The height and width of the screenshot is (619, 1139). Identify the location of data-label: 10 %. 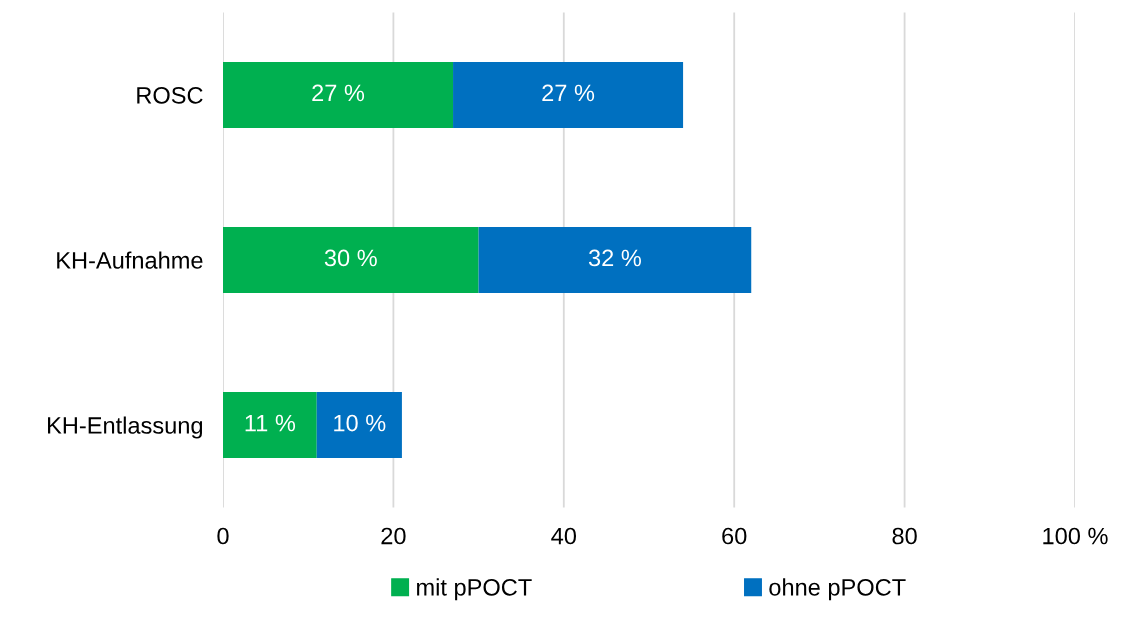
(360, 423).